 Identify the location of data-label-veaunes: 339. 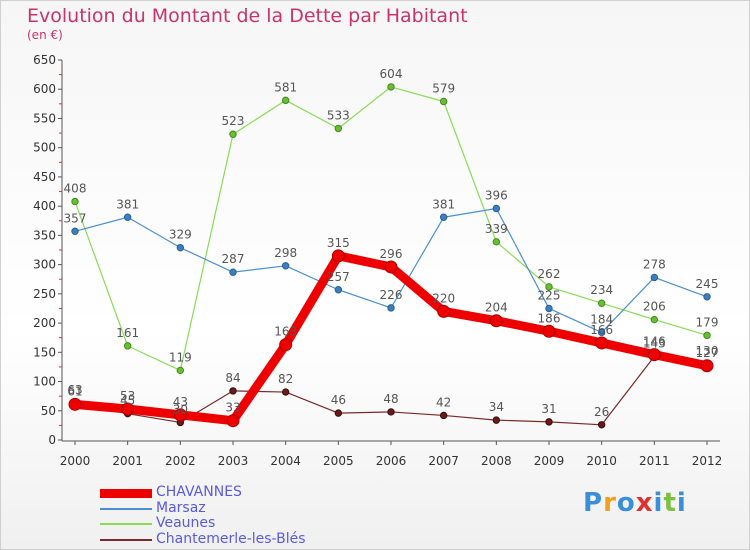
(496, 229).